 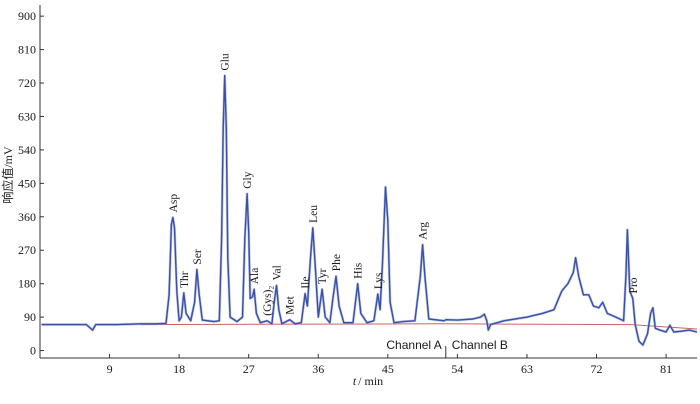 What do you see at coordinates (379, 280) in the screenshot?
I see `peak-label: Lys` at bounding box center [379, 280].